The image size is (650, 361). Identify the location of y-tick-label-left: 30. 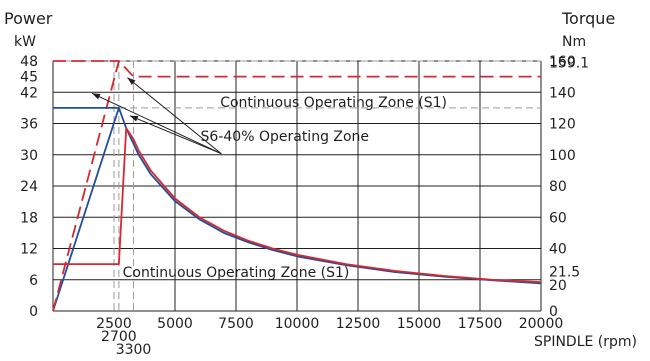
(29, 156).